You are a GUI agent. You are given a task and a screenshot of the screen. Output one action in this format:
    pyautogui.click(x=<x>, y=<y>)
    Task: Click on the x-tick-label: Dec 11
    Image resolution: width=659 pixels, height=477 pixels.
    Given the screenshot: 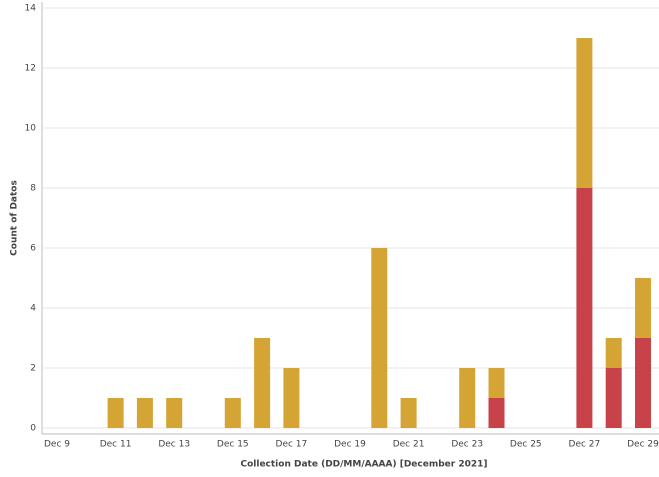 What is the action you would take?
    pyautogui.click(x=116, y=445)
    